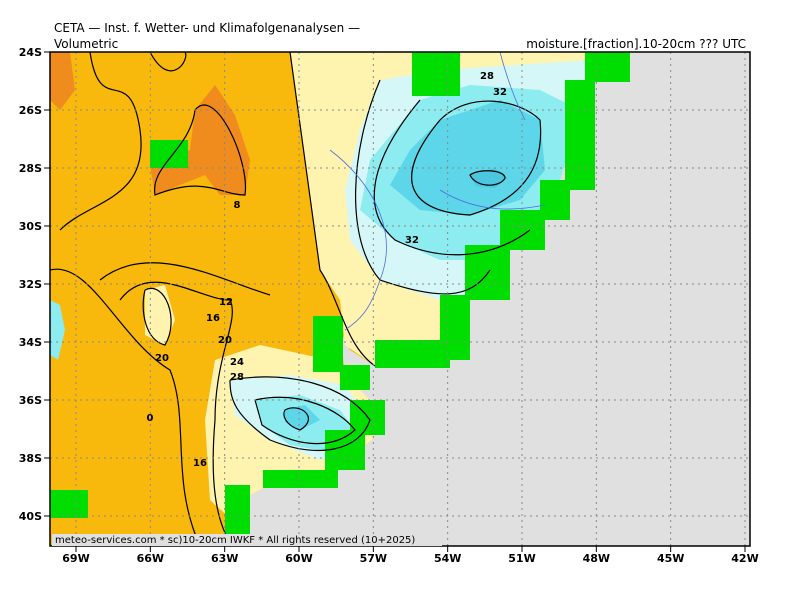 The height and width of the screenshot is (600, 800). I want to click on lon-label: 42W, so click(744, 558).